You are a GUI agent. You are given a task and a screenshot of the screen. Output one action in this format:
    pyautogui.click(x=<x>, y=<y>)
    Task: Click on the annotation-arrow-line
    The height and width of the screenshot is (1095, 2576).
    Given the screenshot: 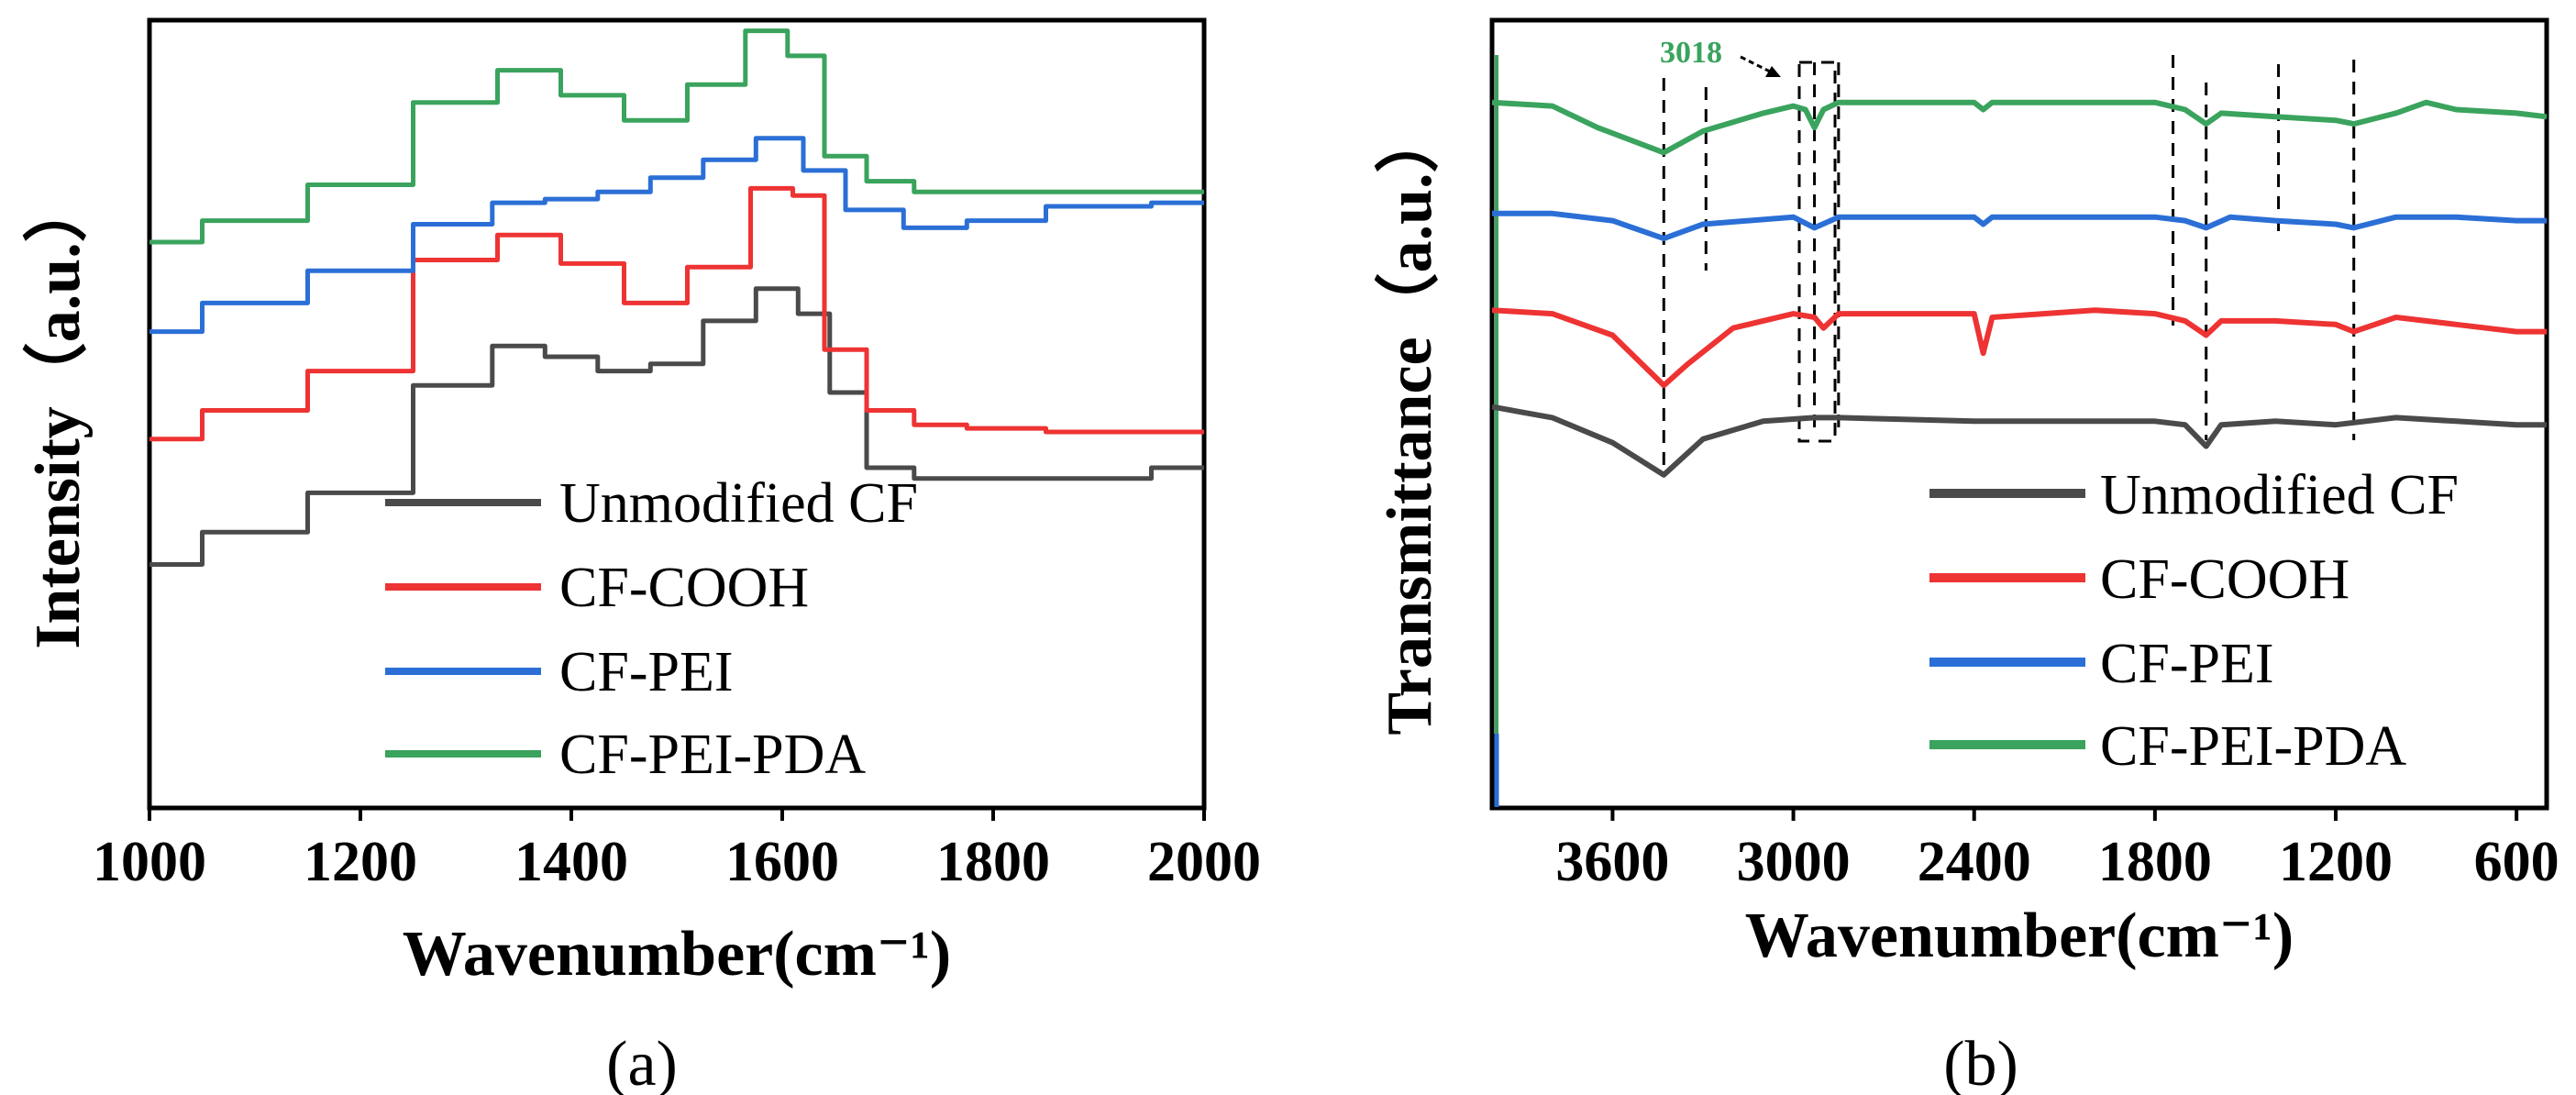 What is the action you would take?
    pyautogui.click(x=1755, y=64)
    